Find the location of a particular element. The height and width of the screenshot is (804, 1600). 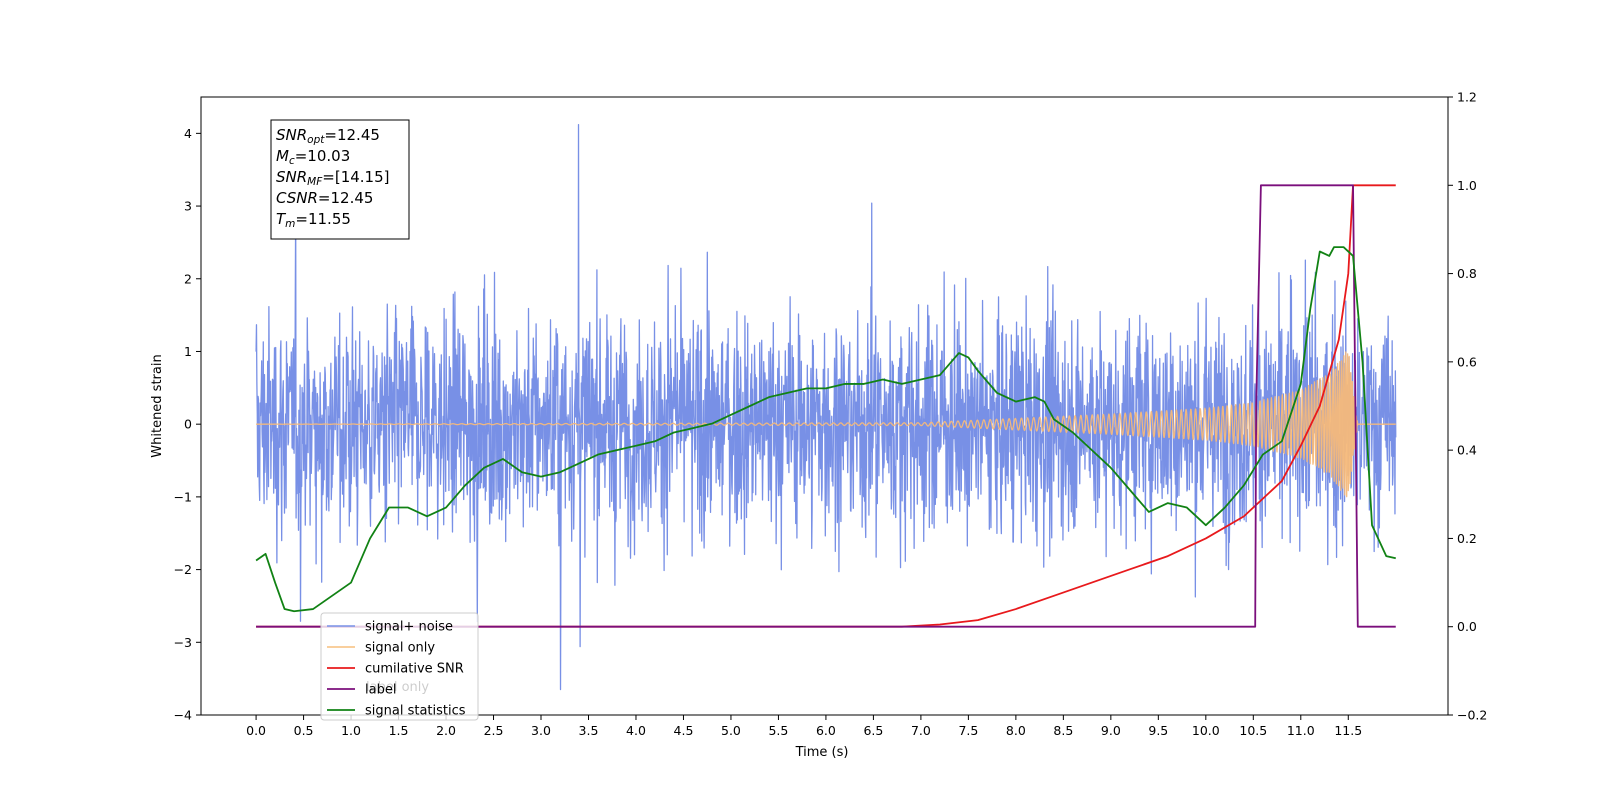

annotation-line: Mc=10.03 is located at coordinates (313, 157).